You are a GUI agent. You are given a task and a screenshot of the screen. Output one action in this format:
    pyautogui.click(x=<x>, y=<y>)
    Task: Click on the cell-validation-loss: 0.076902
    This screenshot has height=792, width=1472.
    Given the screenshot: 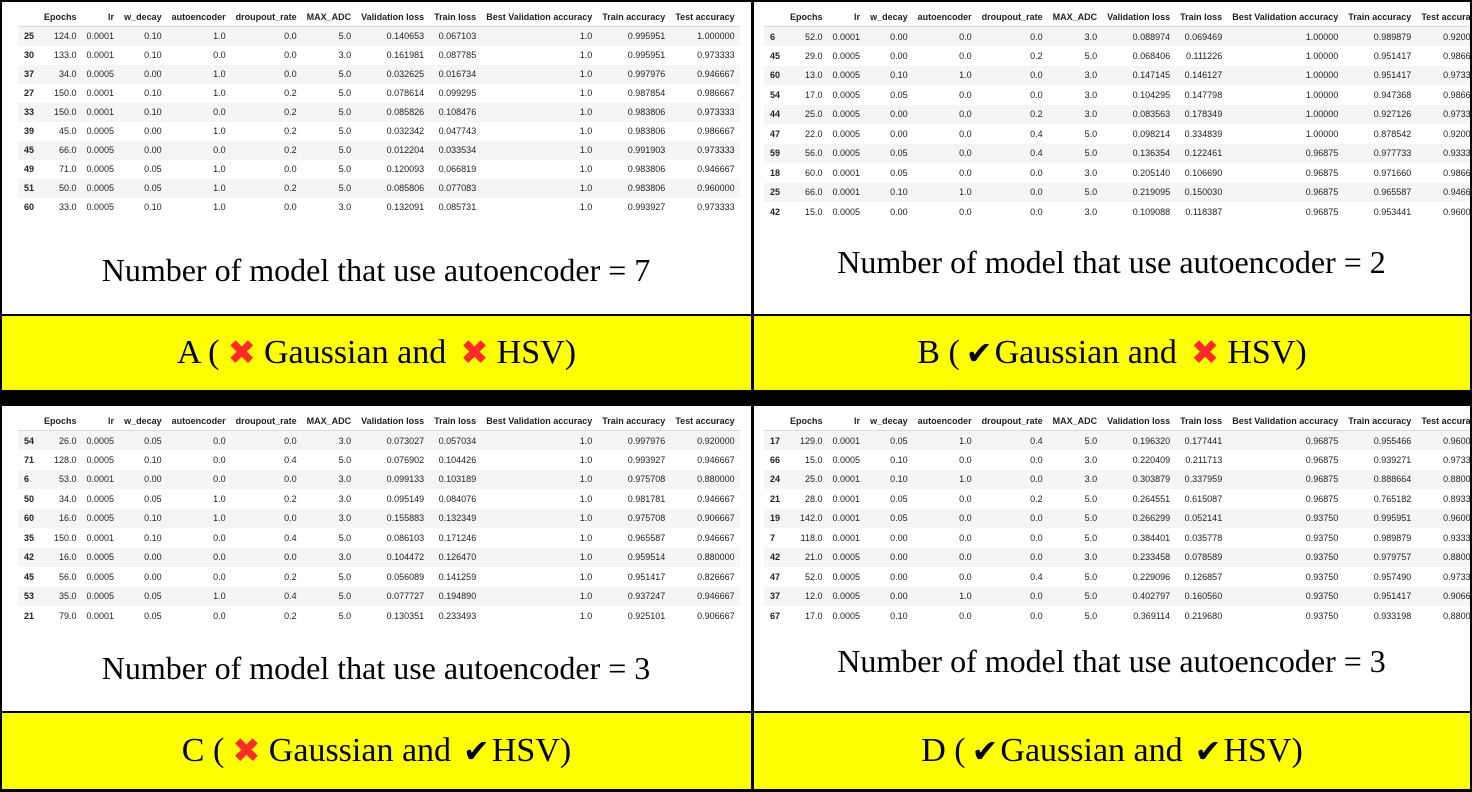 What is the action you would take?
    pyautogui.click(x=405, y=459)
    